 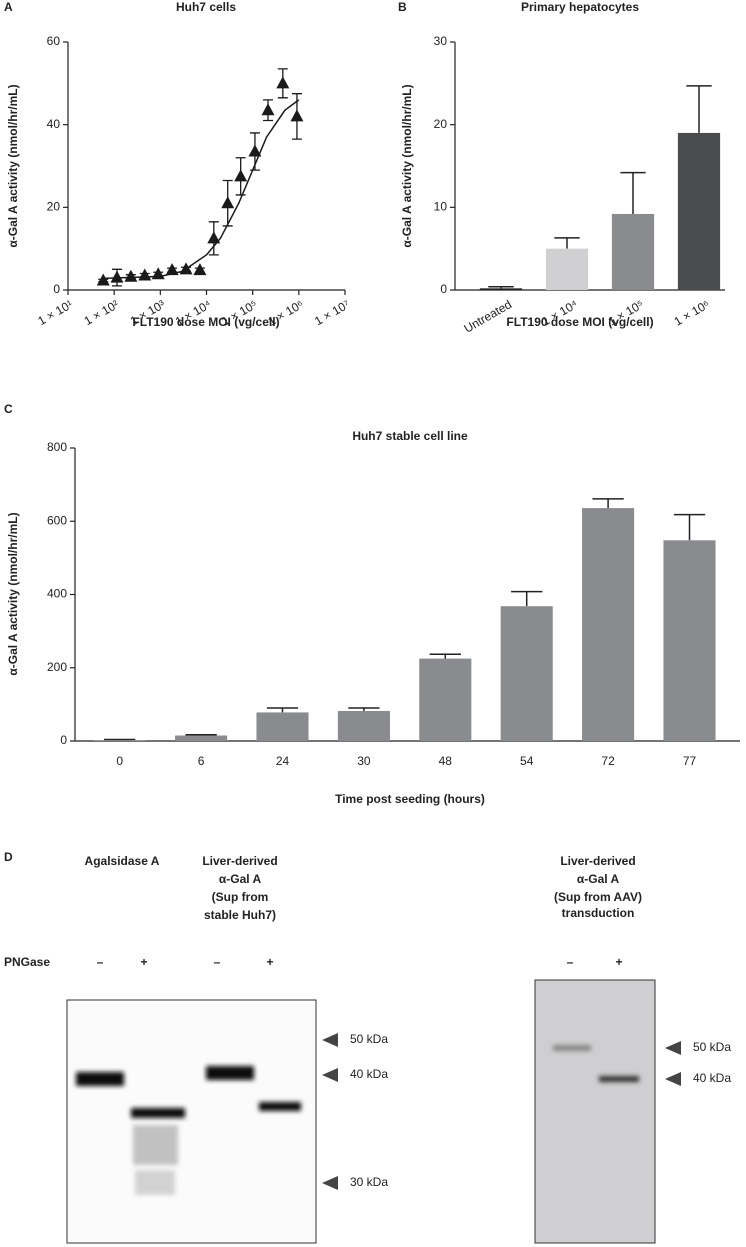 What do you see at coordinates (332, 312) in the screenshot?
I see `x-tick-label: 1 × 10⁷` at bounding box center [332, 312].